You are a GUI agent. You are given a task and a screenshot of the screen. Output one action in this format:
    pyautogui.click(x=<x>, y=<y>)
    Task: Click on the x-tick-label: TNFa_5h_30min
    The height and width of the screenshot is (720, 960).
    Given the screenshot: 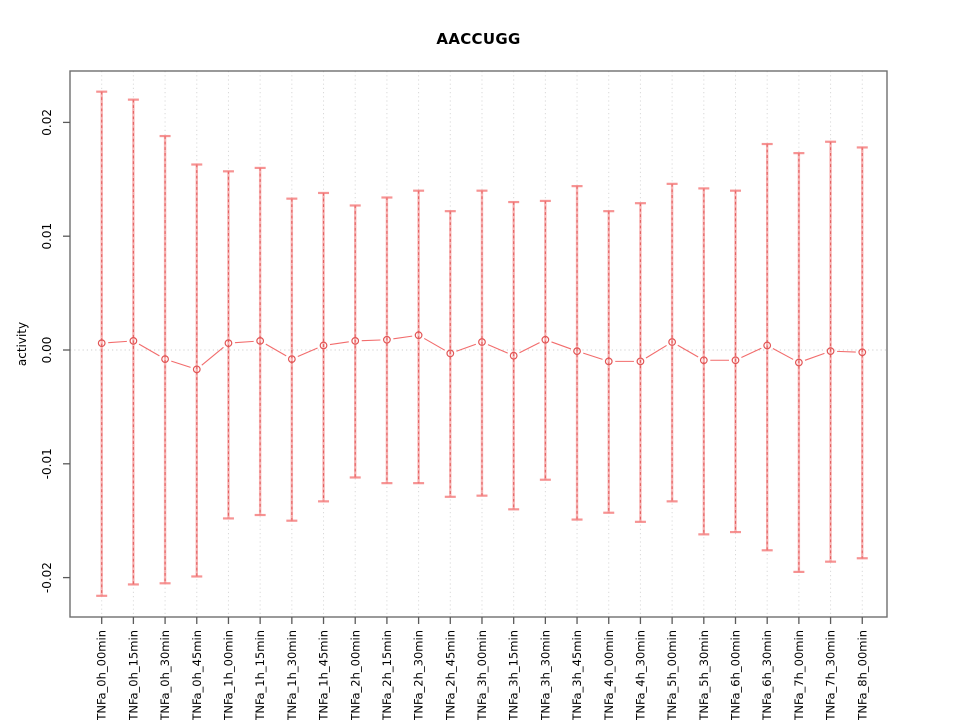 What is the action you would take?
    pyautogui.click(x=704, y=675)
    